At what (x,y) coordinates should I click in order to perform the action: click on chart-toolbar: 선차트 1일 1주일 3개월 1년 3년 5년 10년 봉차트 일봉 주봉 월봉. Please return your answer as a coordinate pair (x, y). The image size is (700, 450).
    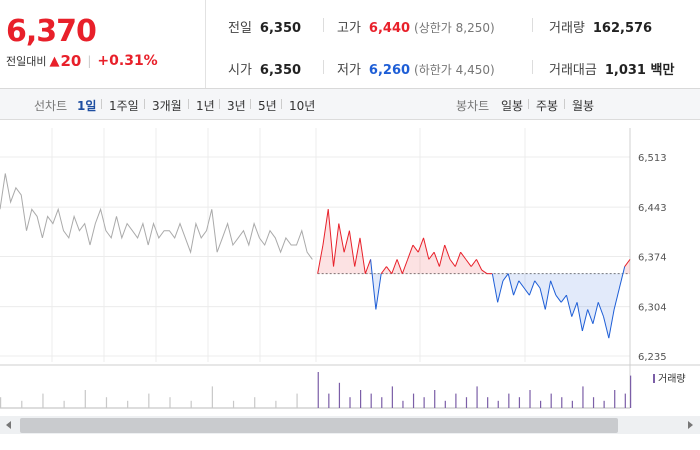
    Looking at the image, I should click on (350, 104).